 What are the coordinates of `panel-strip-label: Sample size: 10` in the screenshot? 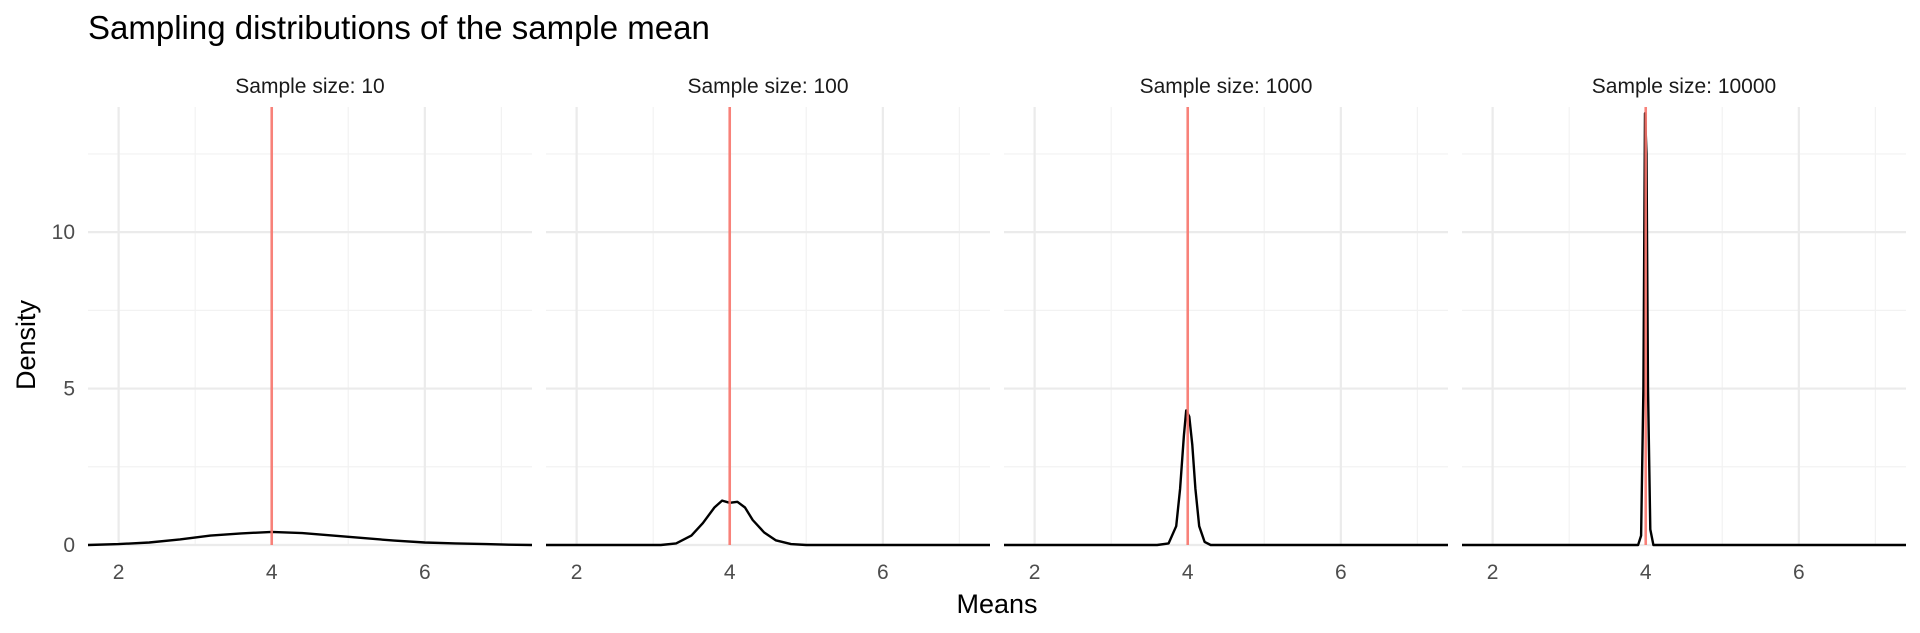 It's located at (309, 86).